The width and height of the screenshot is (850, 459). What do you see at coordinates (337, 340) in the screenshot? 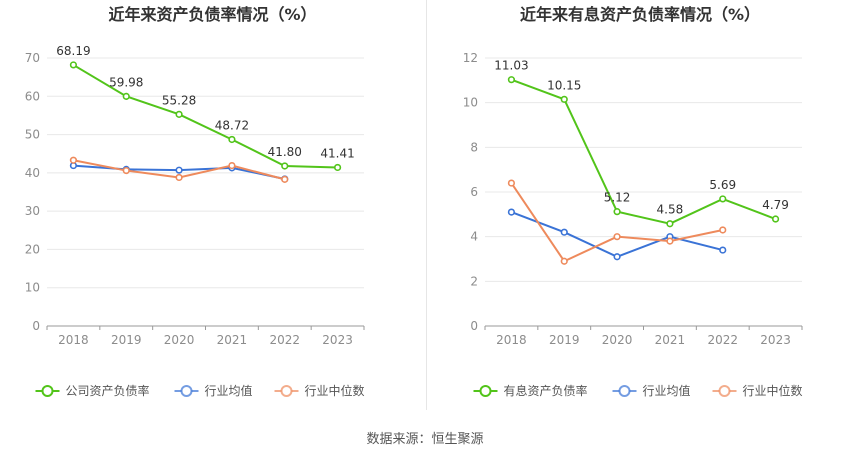
I see `left-chart-x-tick-label: 2023` at bounding box center [337, 340].